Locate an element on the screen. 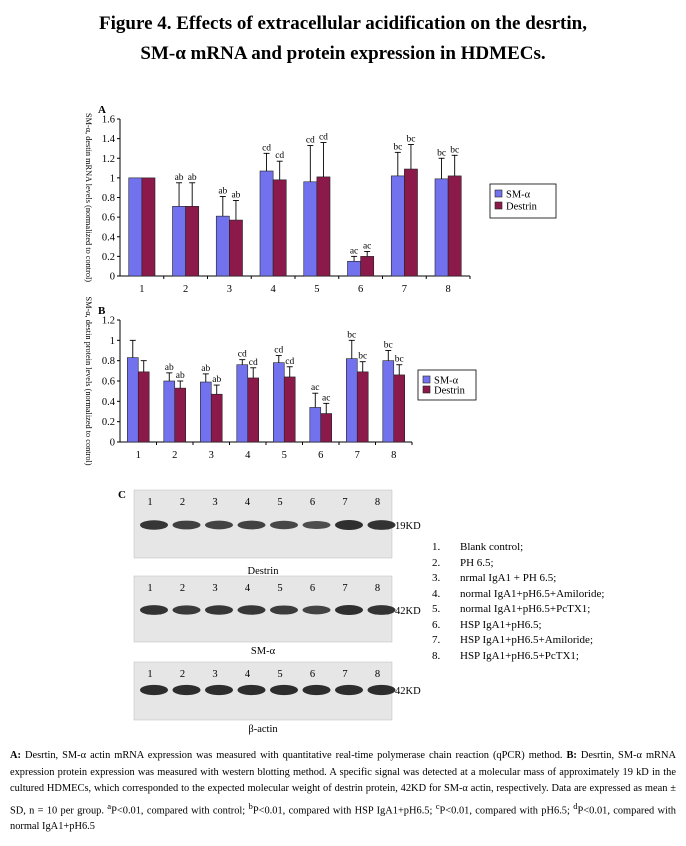 The height and width of the screenshot is (846, 686). legend-label-b: SM-α is located at coordinates (446, 381).